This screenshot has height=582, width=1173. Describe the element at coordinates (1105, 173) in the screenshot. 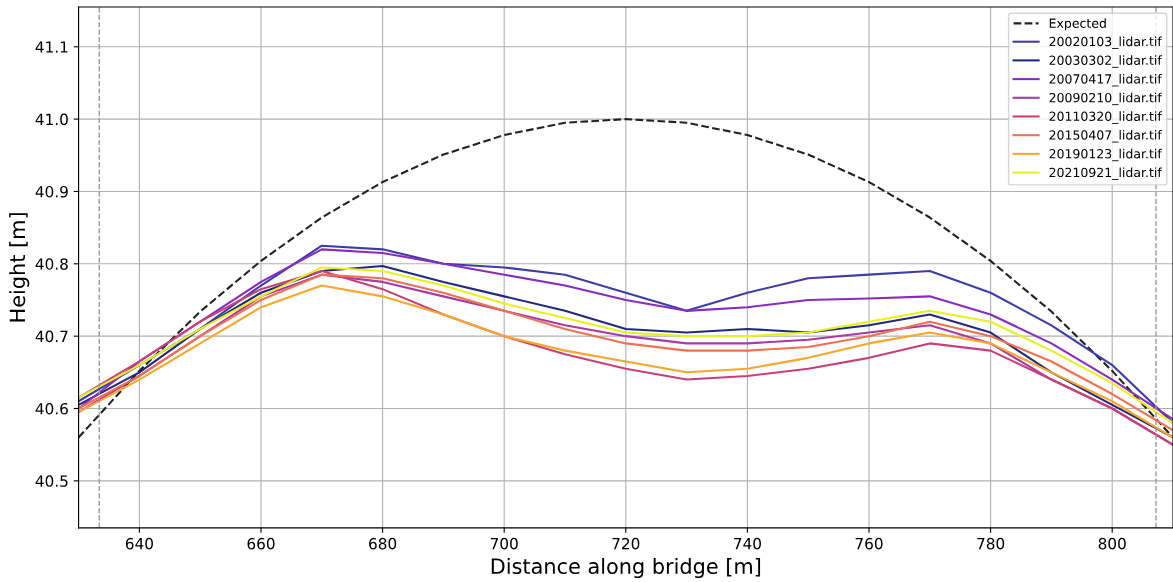

I see `legend-label: 20210921_lidar.tif` at that location.